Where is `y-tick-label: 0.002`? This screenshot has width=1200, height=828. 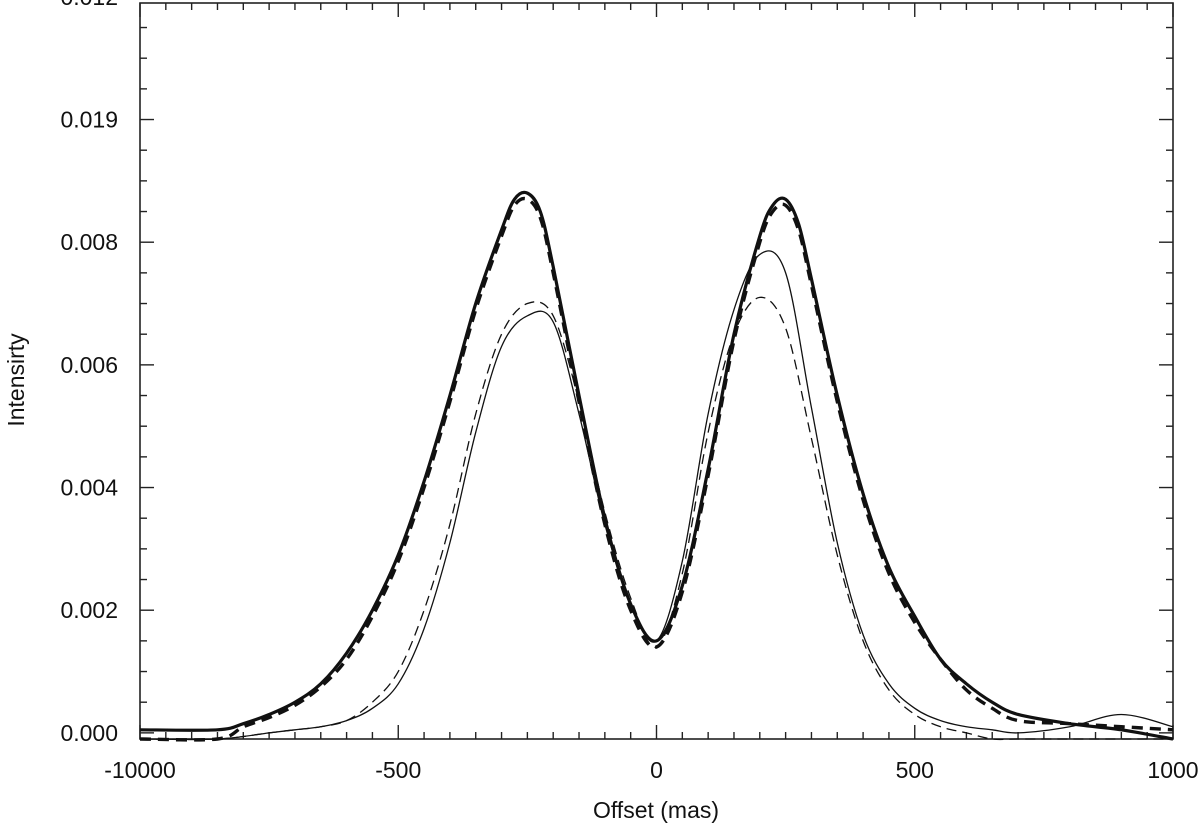
y-tick-label: 0.002 is located at coordinates (89, 610).